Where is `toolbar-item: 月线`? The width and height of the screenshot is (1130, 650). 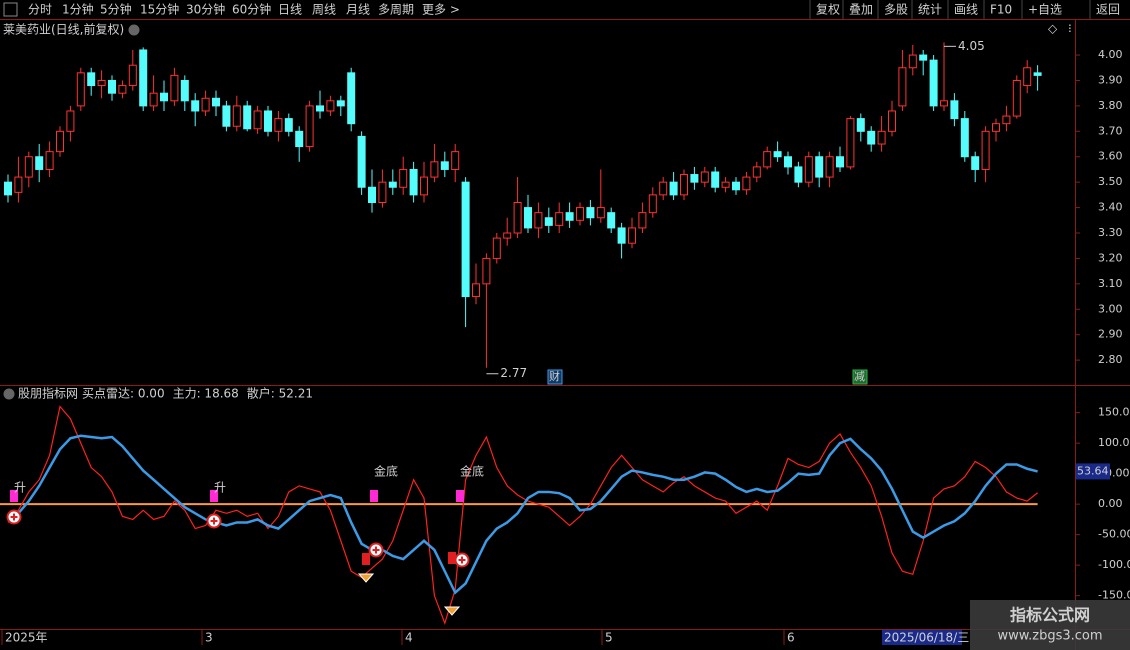 toolbar-item: 月线 is located at coordinates (358, 10).